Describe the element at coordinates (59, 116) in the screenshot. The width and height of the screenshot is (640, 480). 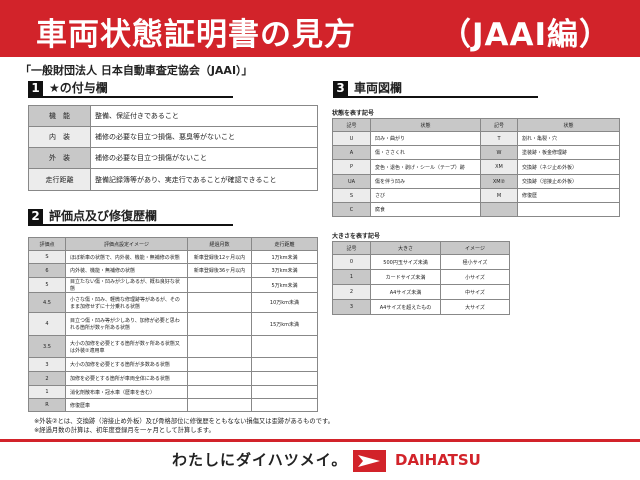
I see `table-cell: 機 能` at that location.